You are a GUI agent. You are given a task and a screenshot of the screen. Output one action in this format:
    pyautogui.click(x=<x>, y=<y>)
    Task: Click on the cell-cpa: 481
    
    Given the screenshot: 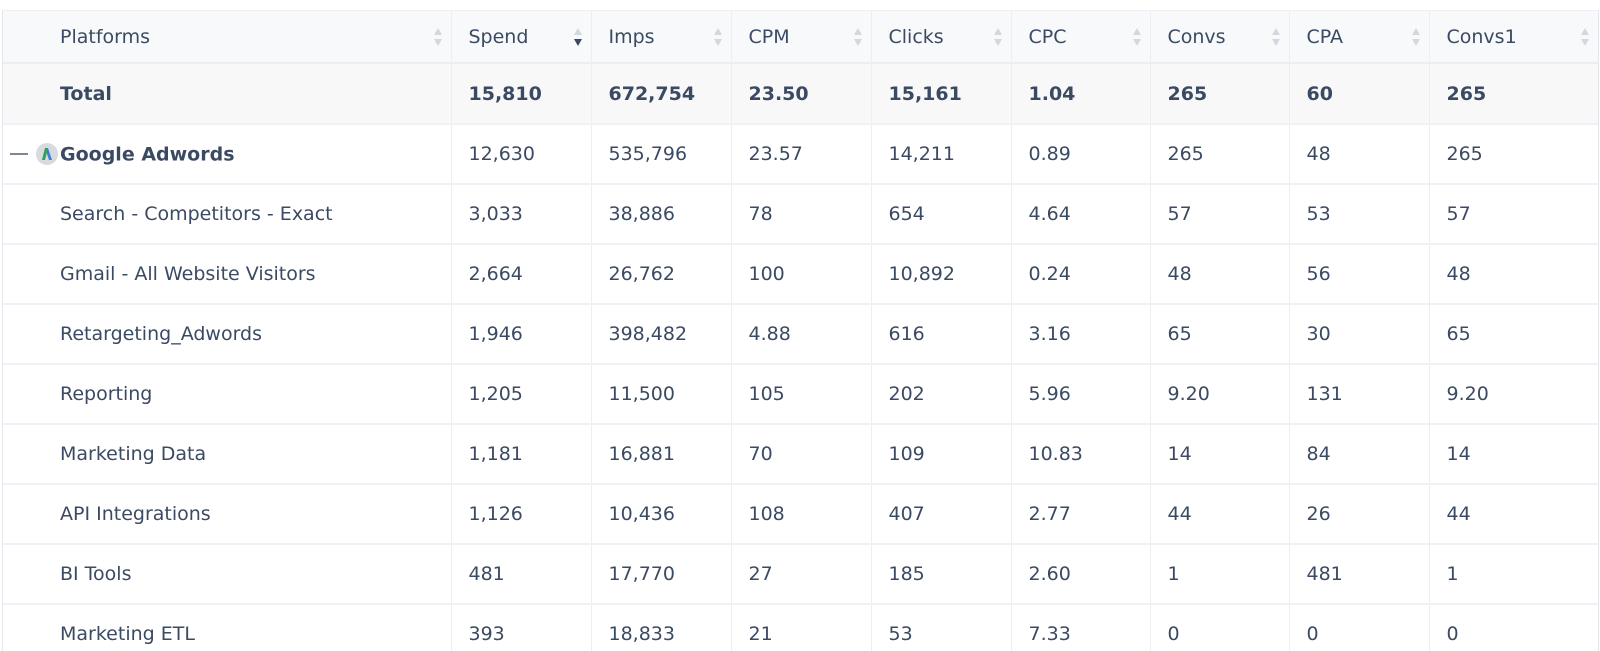 What is the action you would take?
    pyautogui.click(x=1359, y=574)
    